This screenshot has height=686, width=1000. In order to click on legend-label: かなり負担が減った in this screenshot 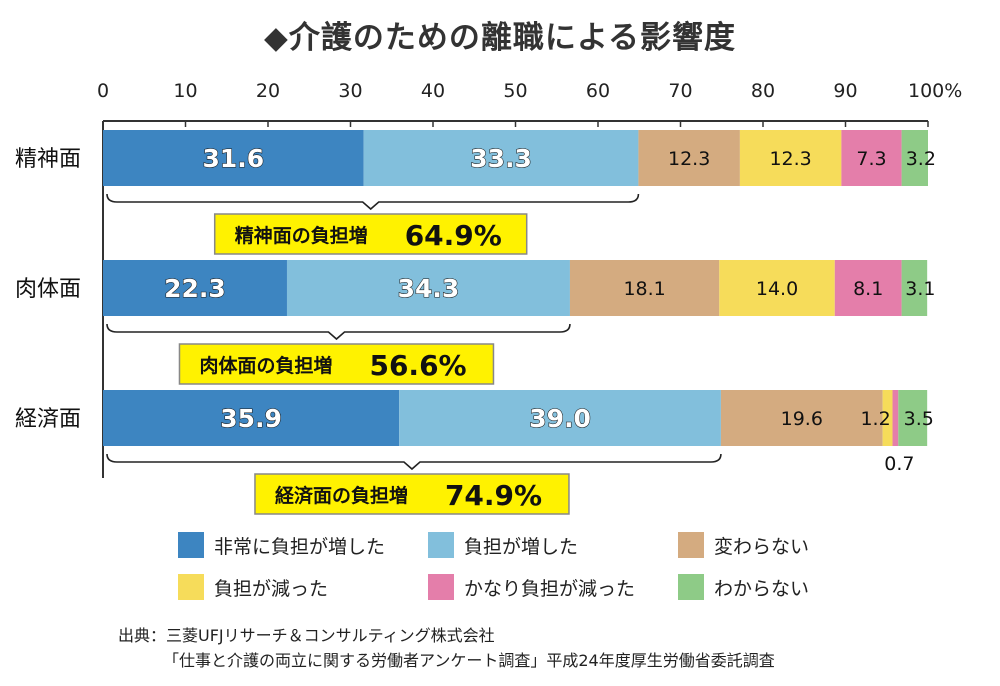, I will do `click(550, 588)`.